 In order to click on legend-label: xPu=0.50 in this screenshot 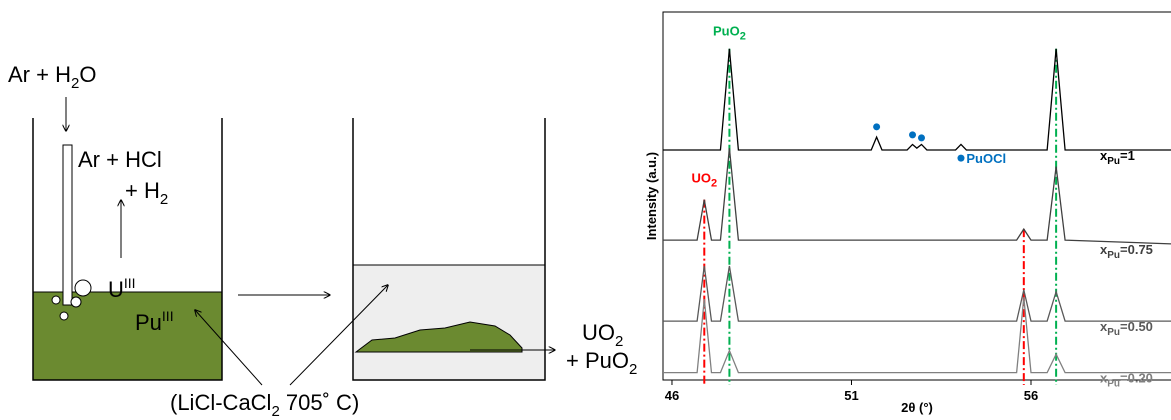, I will do `click(1126, 328)`.